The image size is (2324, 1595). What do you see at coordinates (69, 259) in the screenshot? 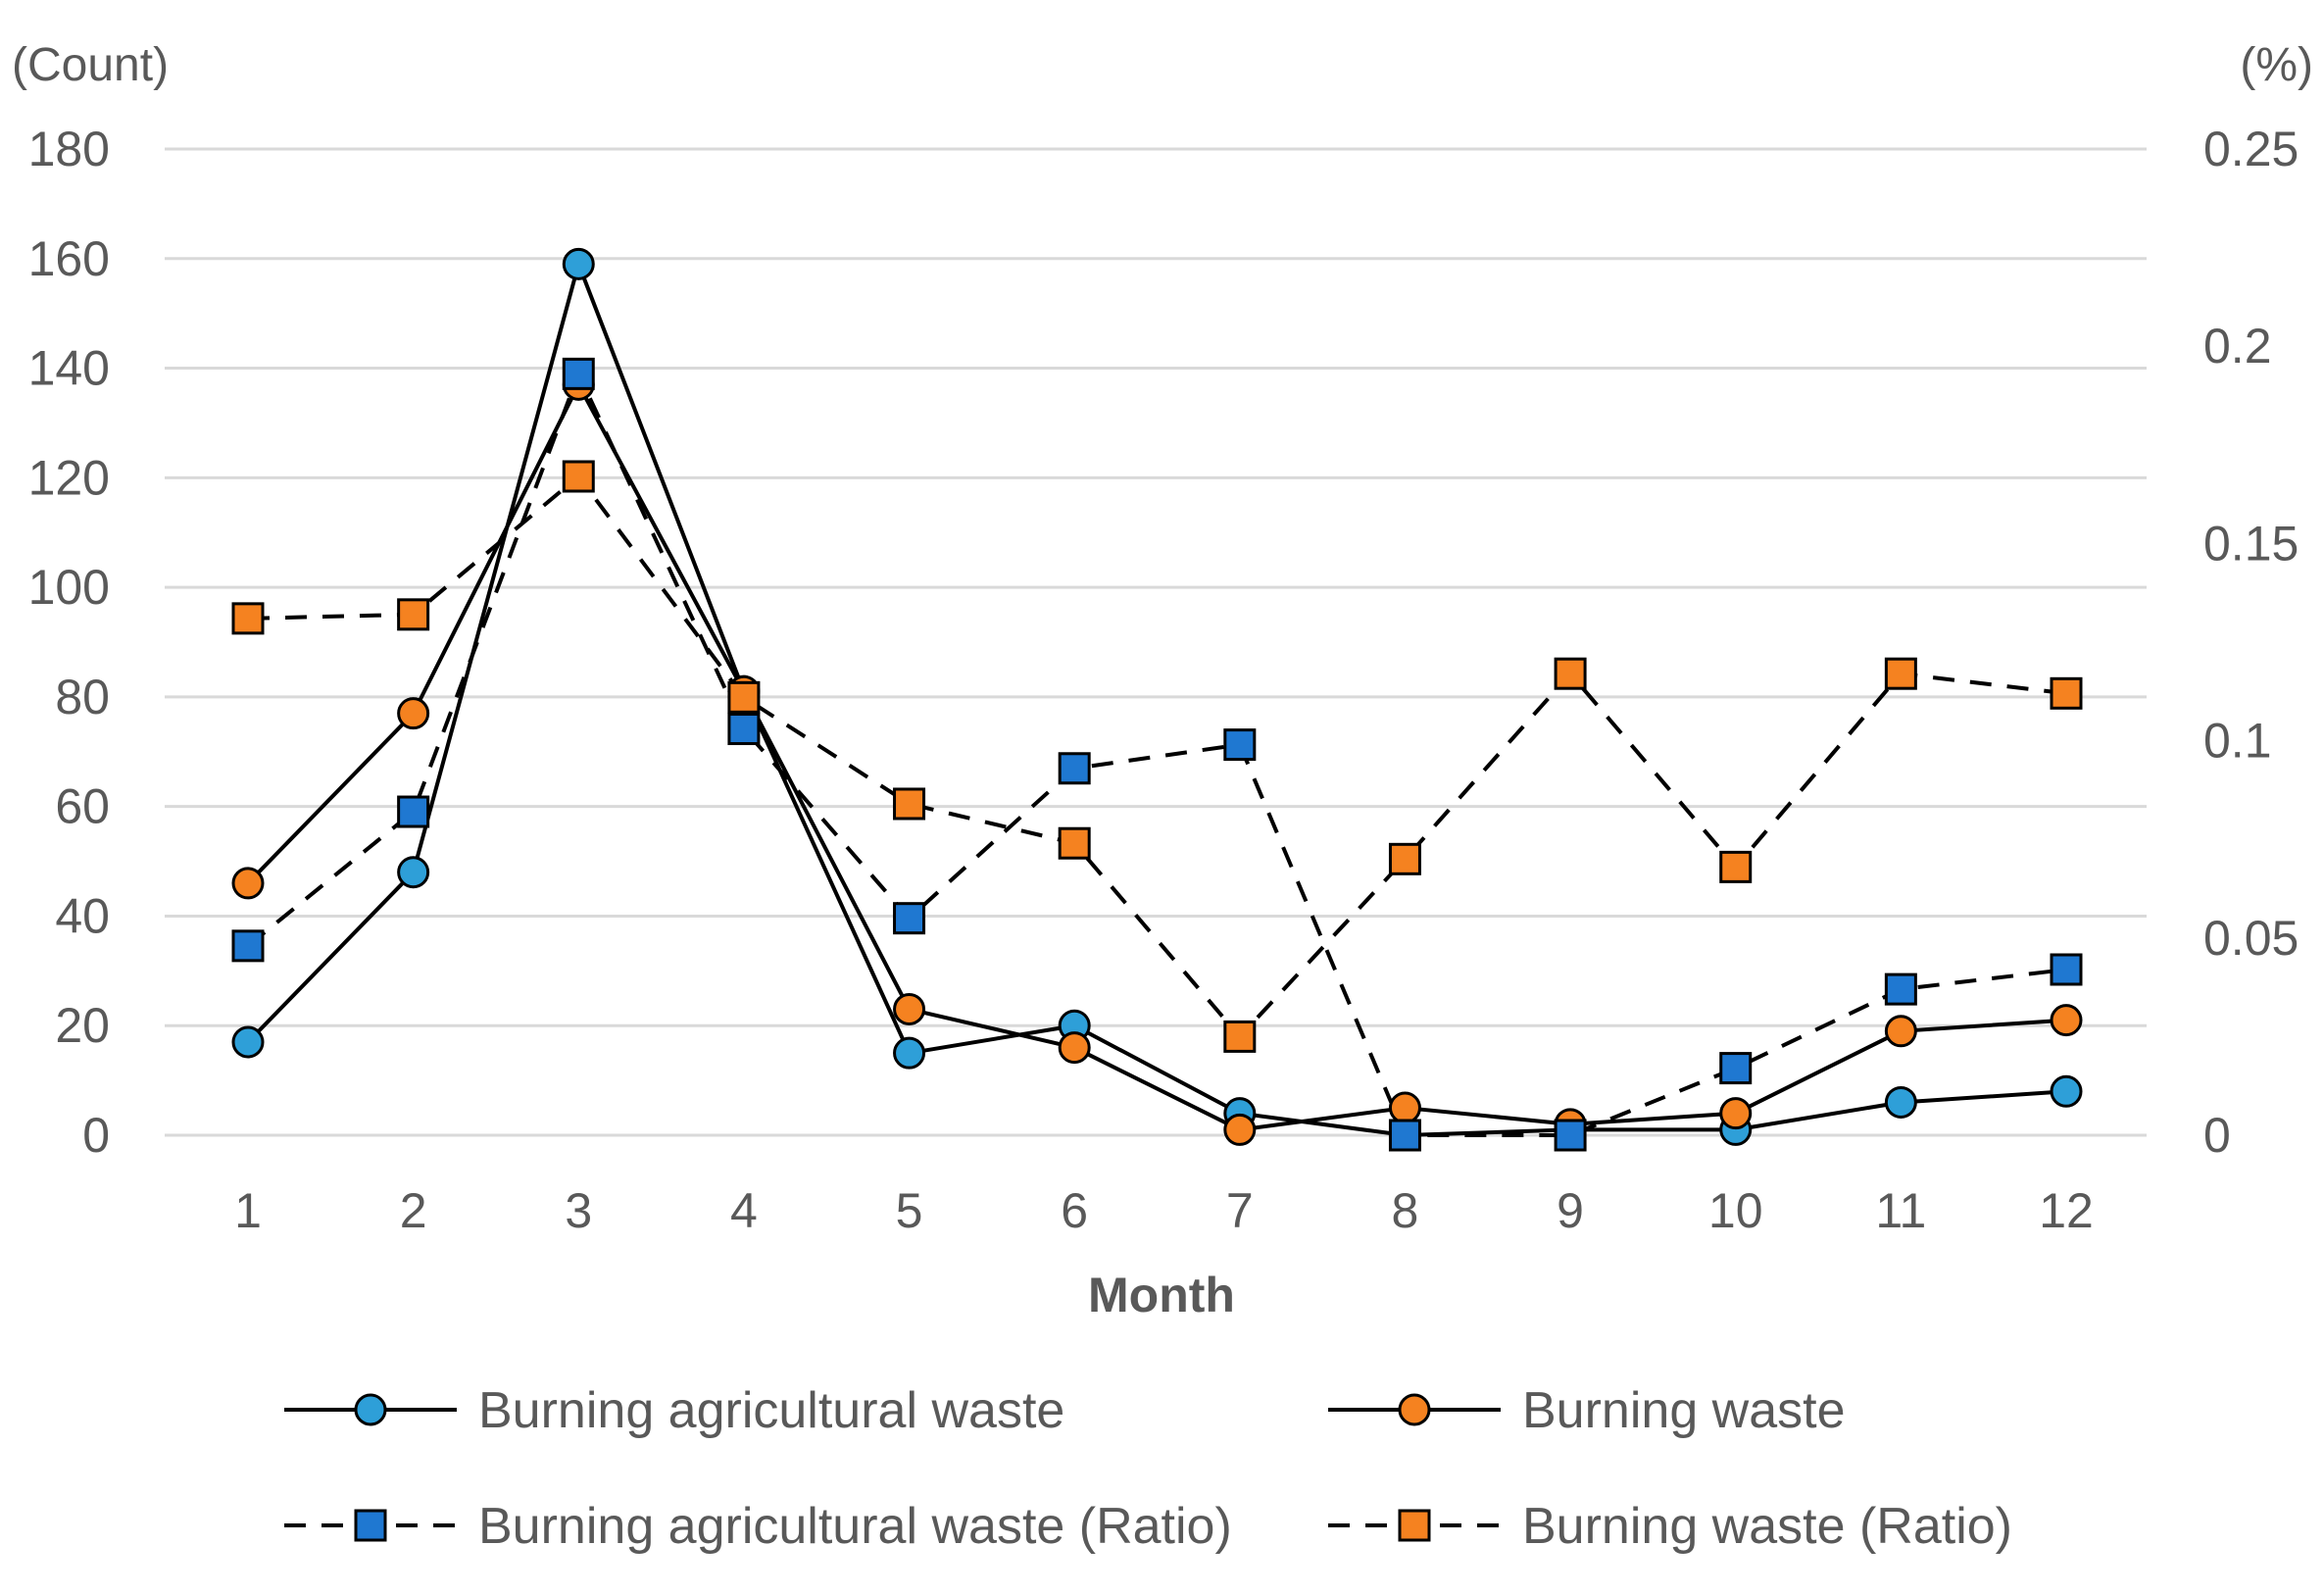
I see `left-axis-tick-label: 160` at bounding box center [69, 259].